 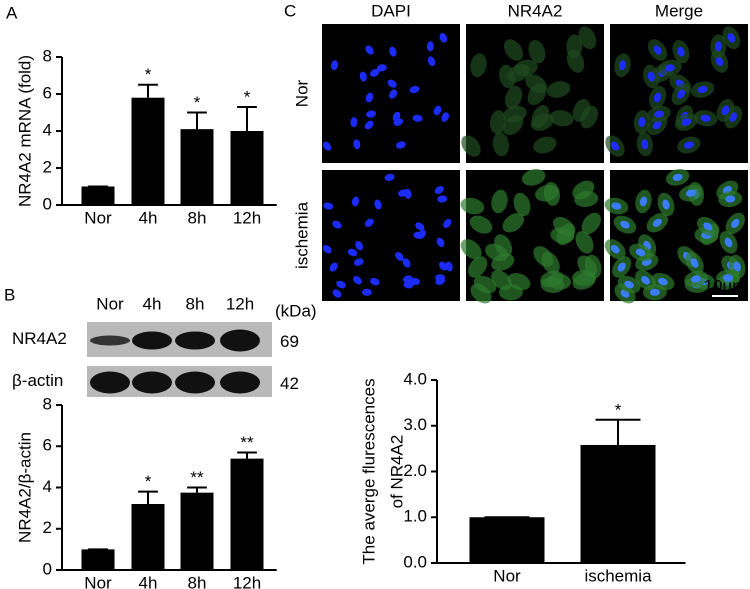 I want to click on row-label: Nor, so click(x=301, y=93).